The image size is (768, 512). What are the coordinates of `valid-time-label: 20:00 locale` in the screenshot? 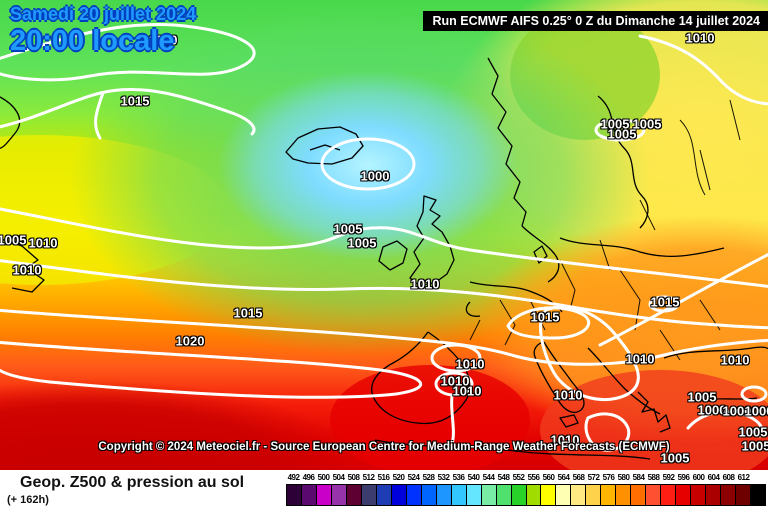 It's located at (92, 40).